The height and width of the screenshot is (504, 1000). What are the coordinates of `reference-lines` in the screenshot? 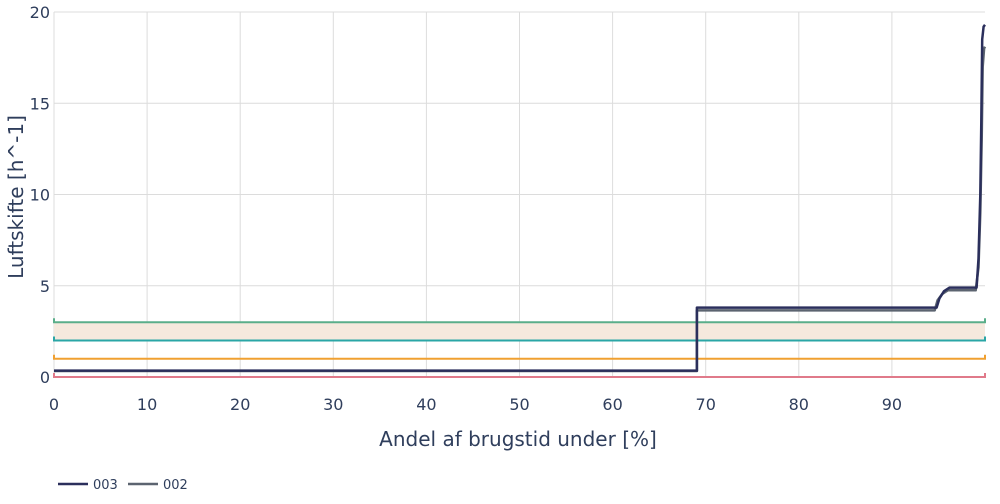 It's located at (519, 348).